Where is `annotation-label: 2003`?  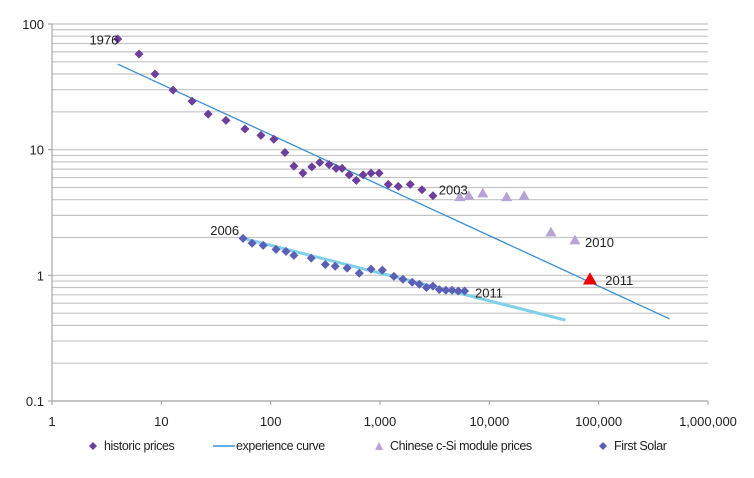
annotation-label: 2003 is located at coordinates (453, 190).